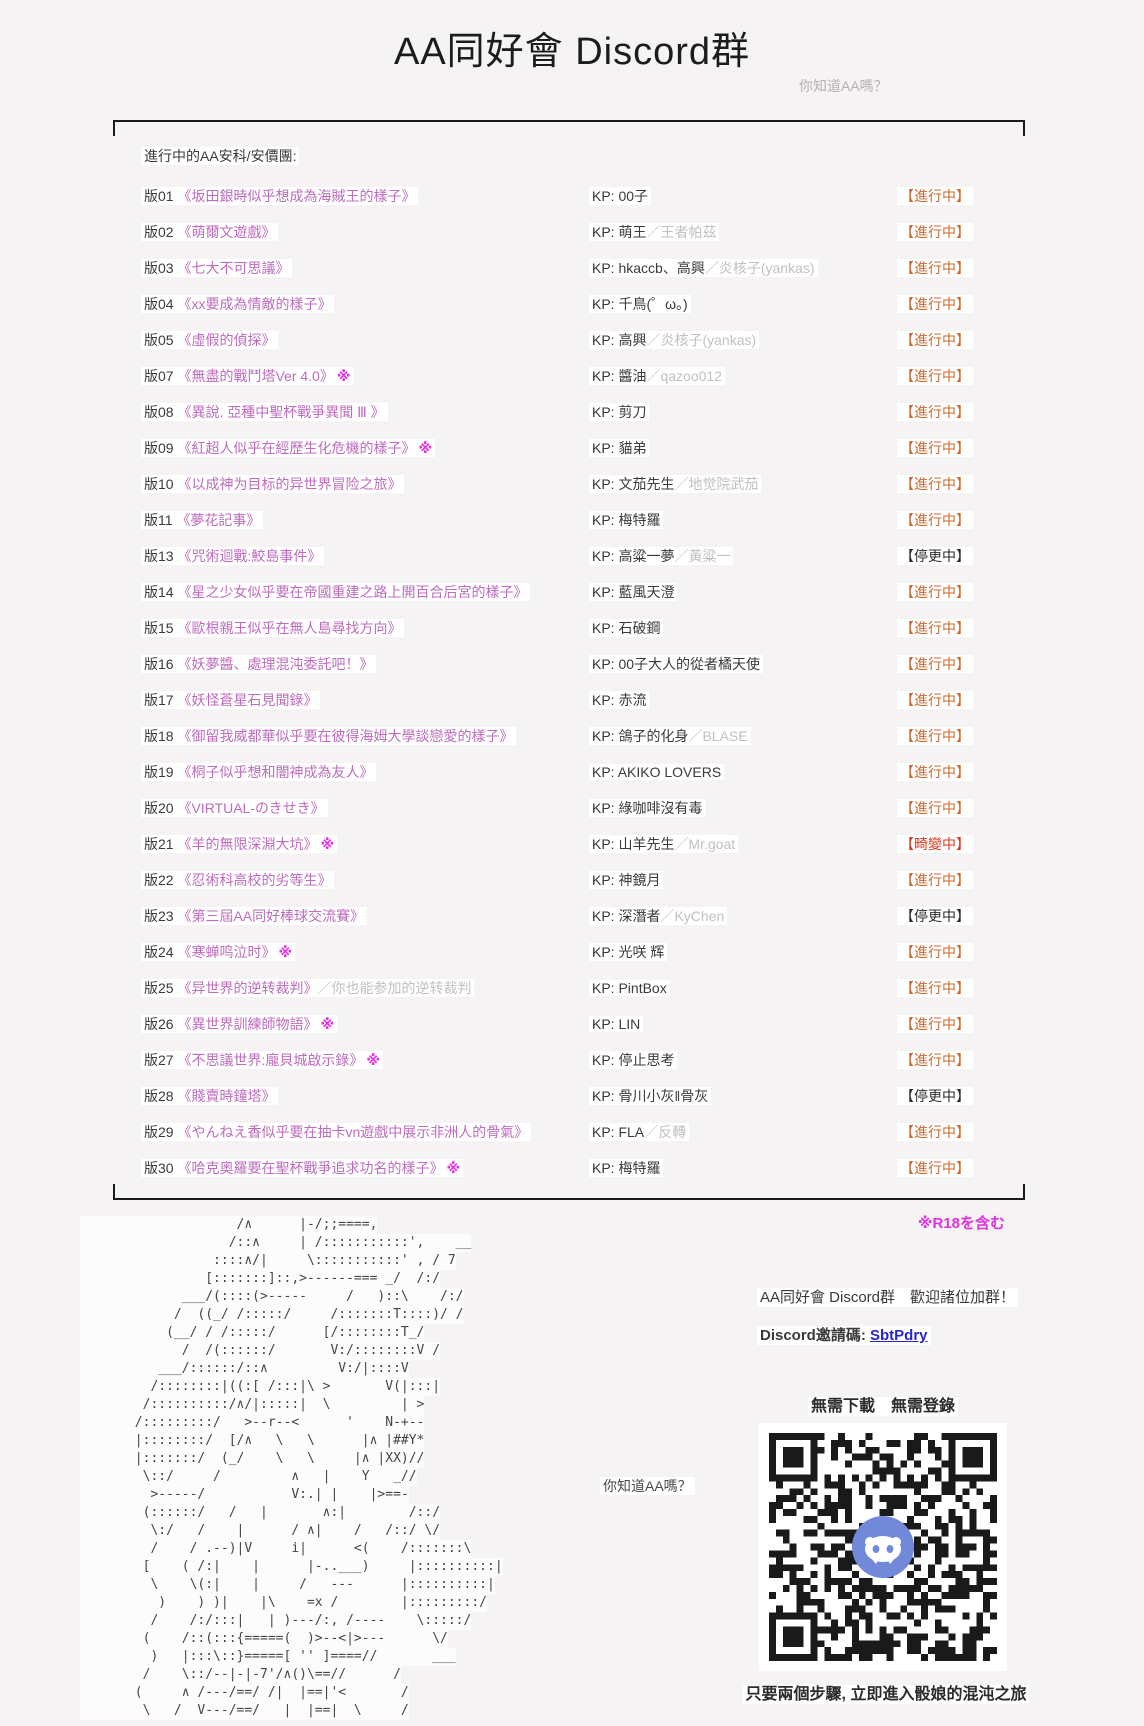 The image size is (1144, 1726). I want to click on list-item: 版28 《賤賣時鐘塔》 KP: 骨川小灰‖骨灰 【停更中】, so click(569, 1096).